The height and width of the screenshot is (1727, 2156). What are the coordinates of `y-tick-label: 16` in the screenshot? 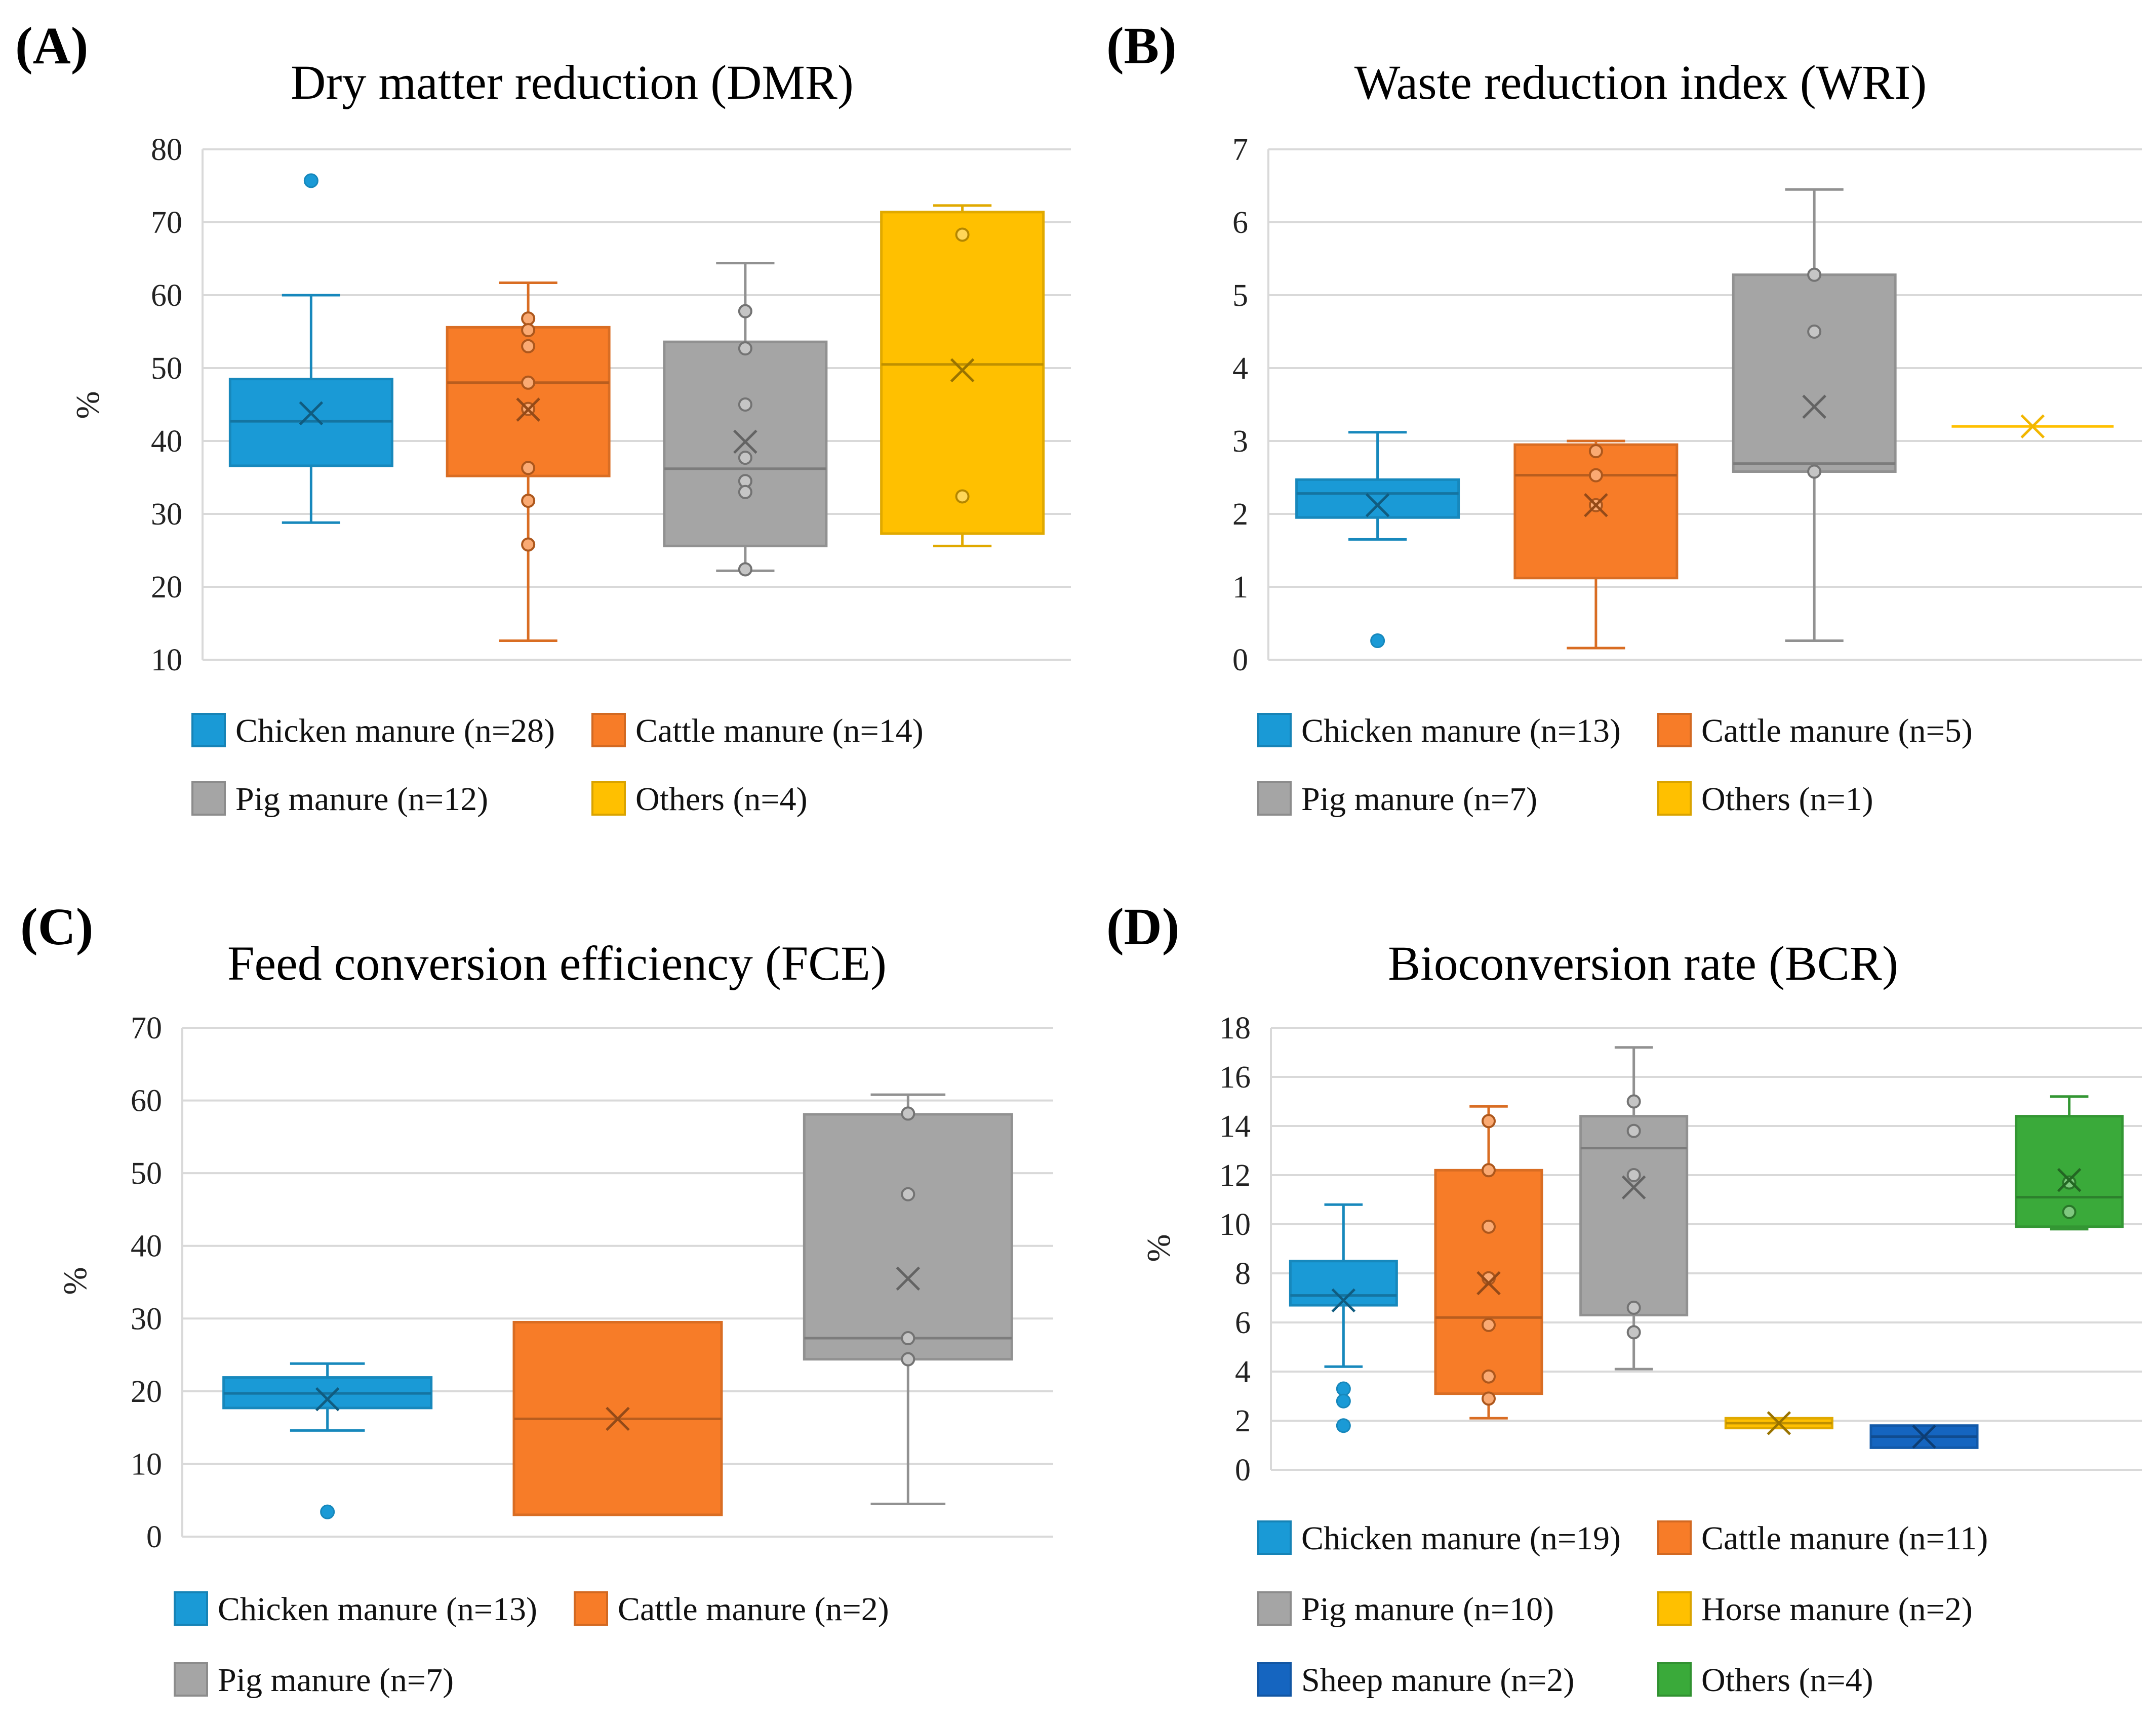 It's located at (1235, 1077).